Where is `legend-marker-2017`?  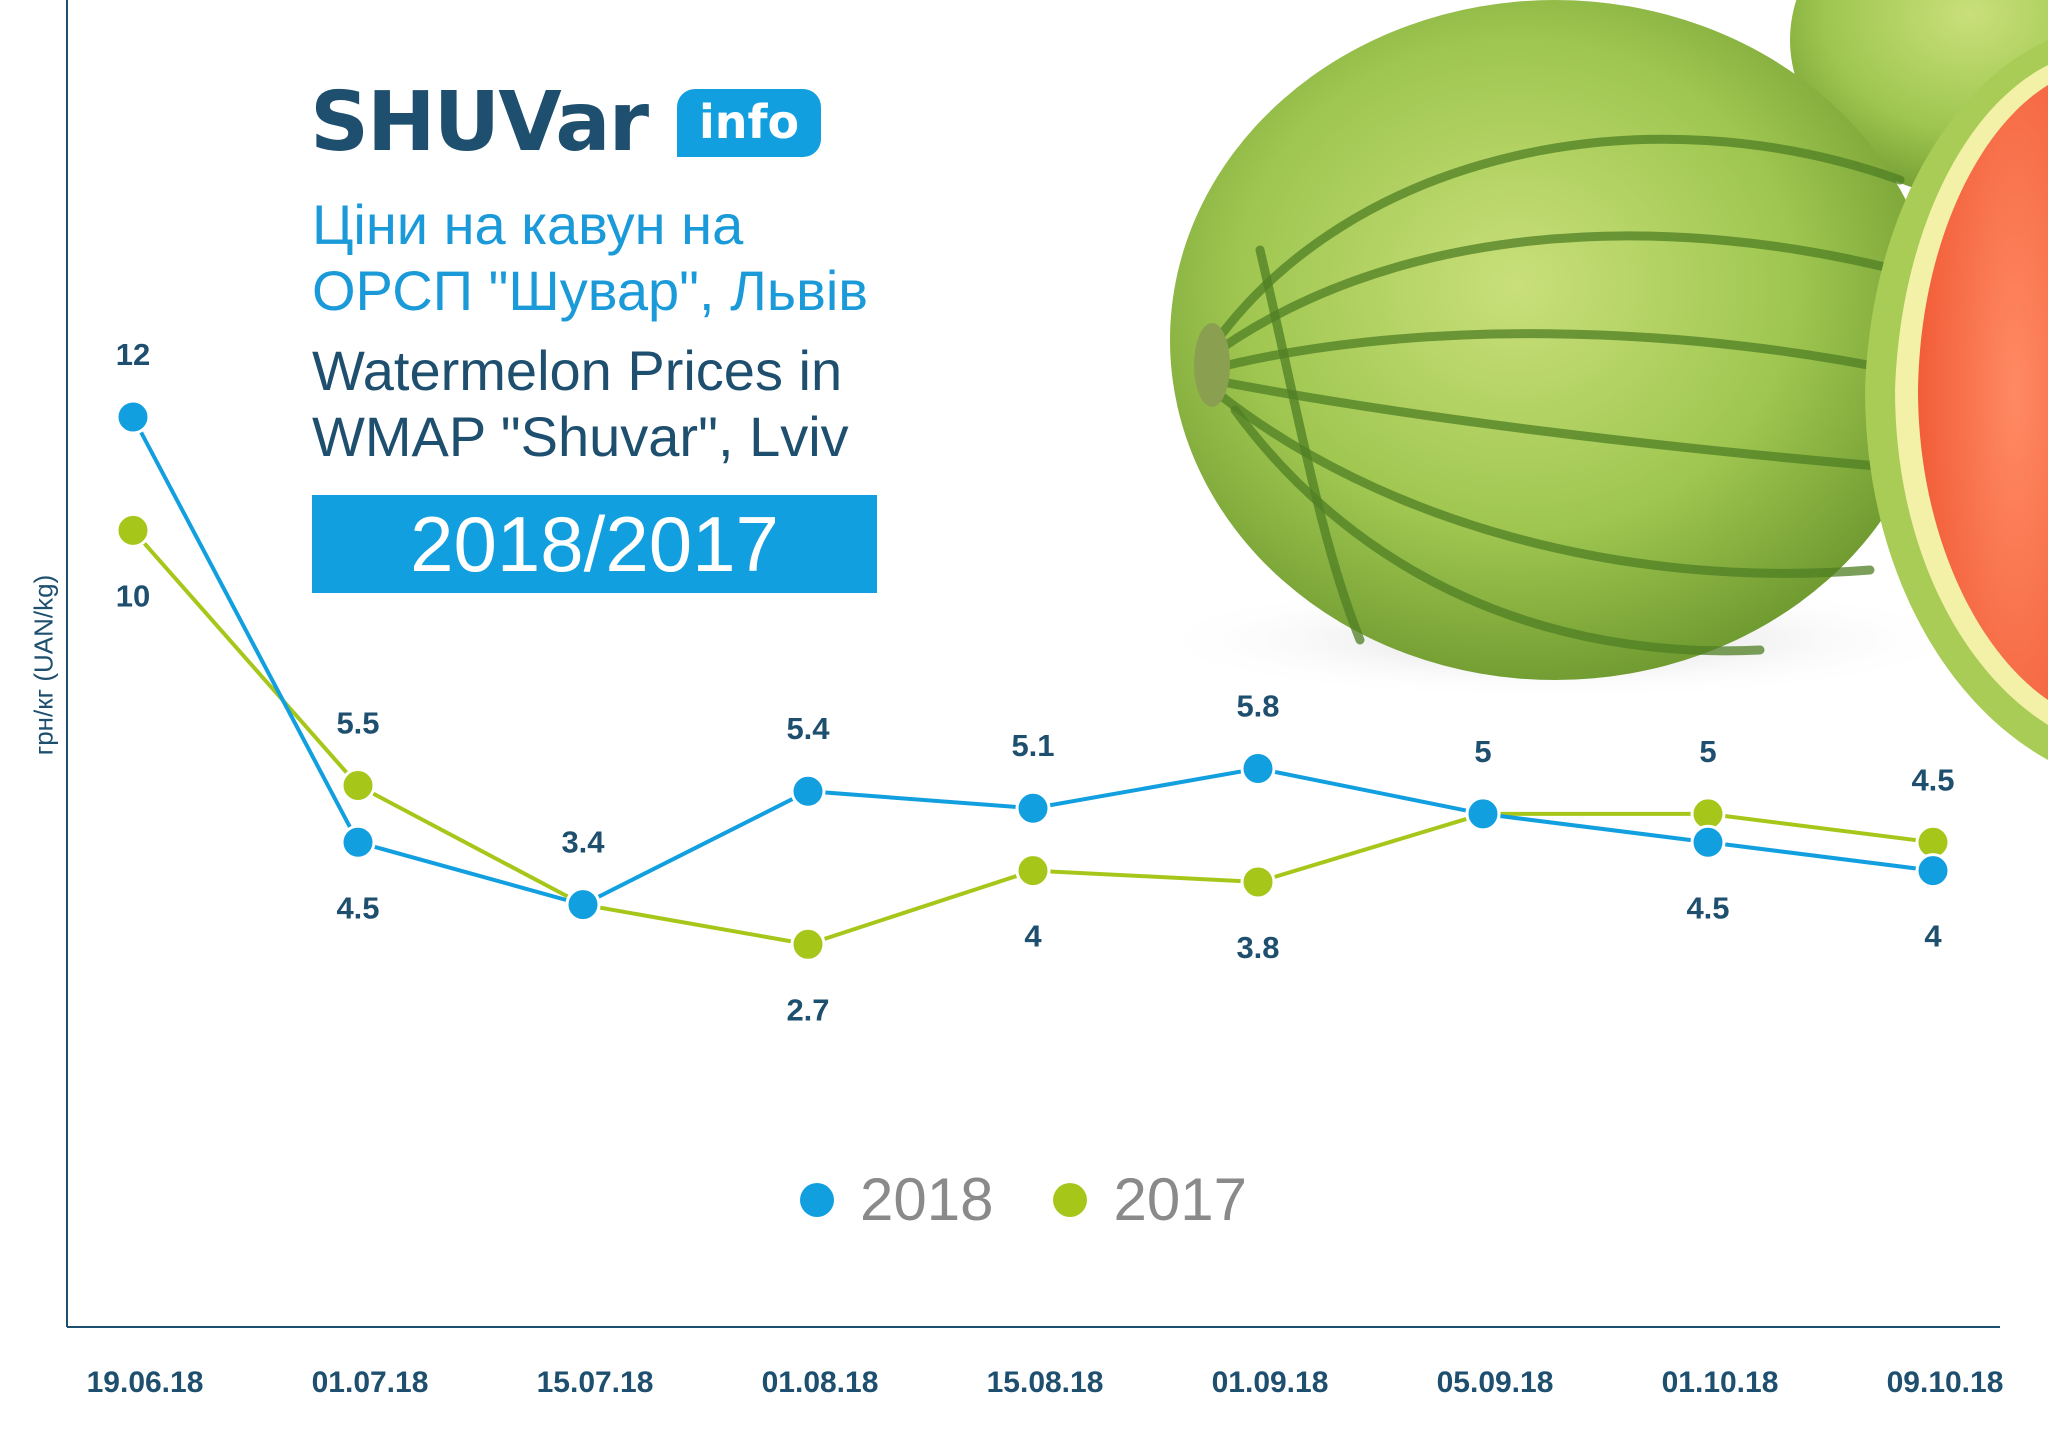
legend-marker-2017 is located at coordinates (1070, 1199).